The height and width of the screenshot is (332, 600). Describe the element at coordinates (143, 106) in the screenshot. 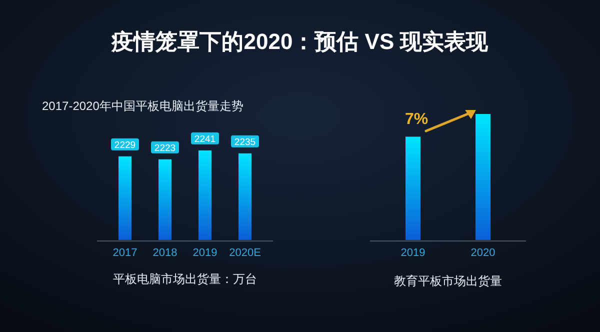

I see `chart-subtitle: 2017-2020年中国平板电脑出货量走势` at that location.